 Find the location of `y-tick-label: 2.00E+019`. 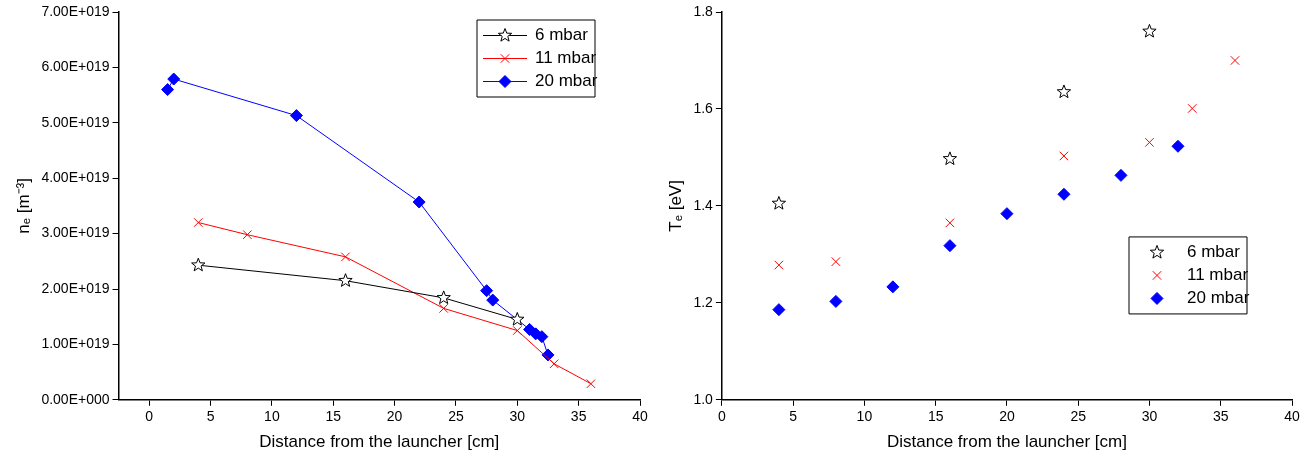

y-tick-label: 2.00E+019 is located at coordinates (75, 287).